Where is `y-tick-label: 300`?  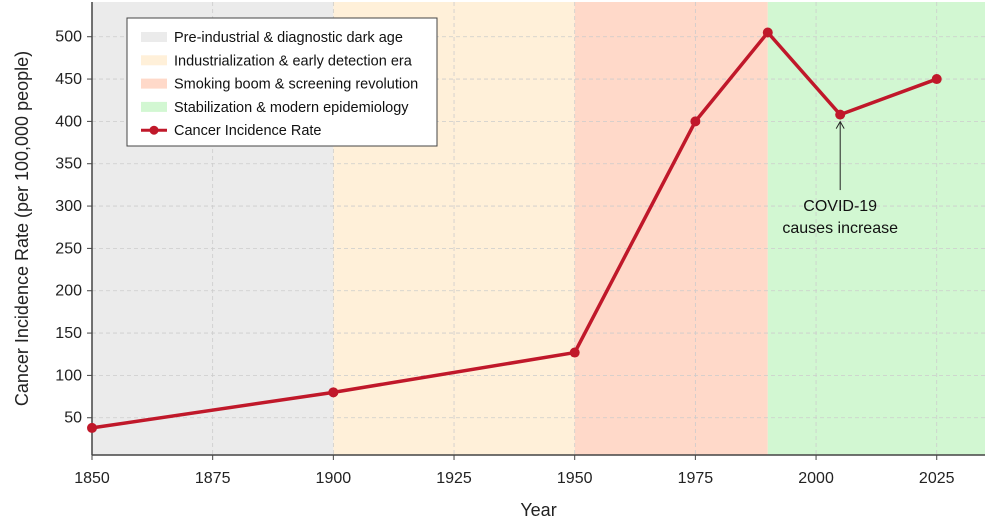
y-tick-label: 300 is located at coordinates (68, 206).